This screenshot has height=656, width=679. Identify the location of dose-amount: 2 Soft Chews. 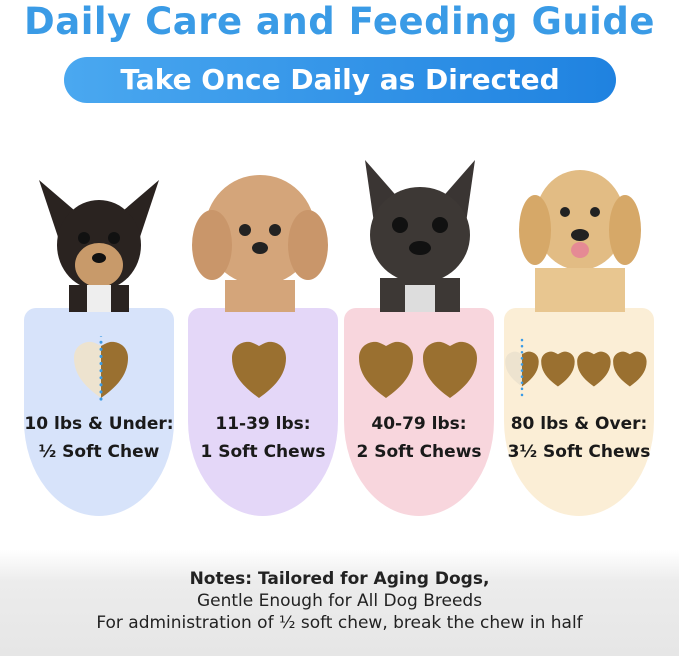
(419, 452).